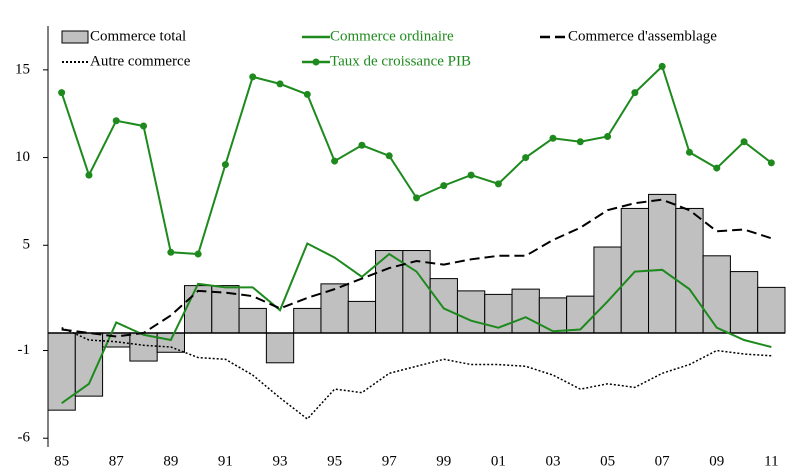 This screenshot has width=787, height=474. What do you see at coordinates (140, 61) in the screenshot?
I see `legend-label: Autre commerce` at bounding box center [140, 61].